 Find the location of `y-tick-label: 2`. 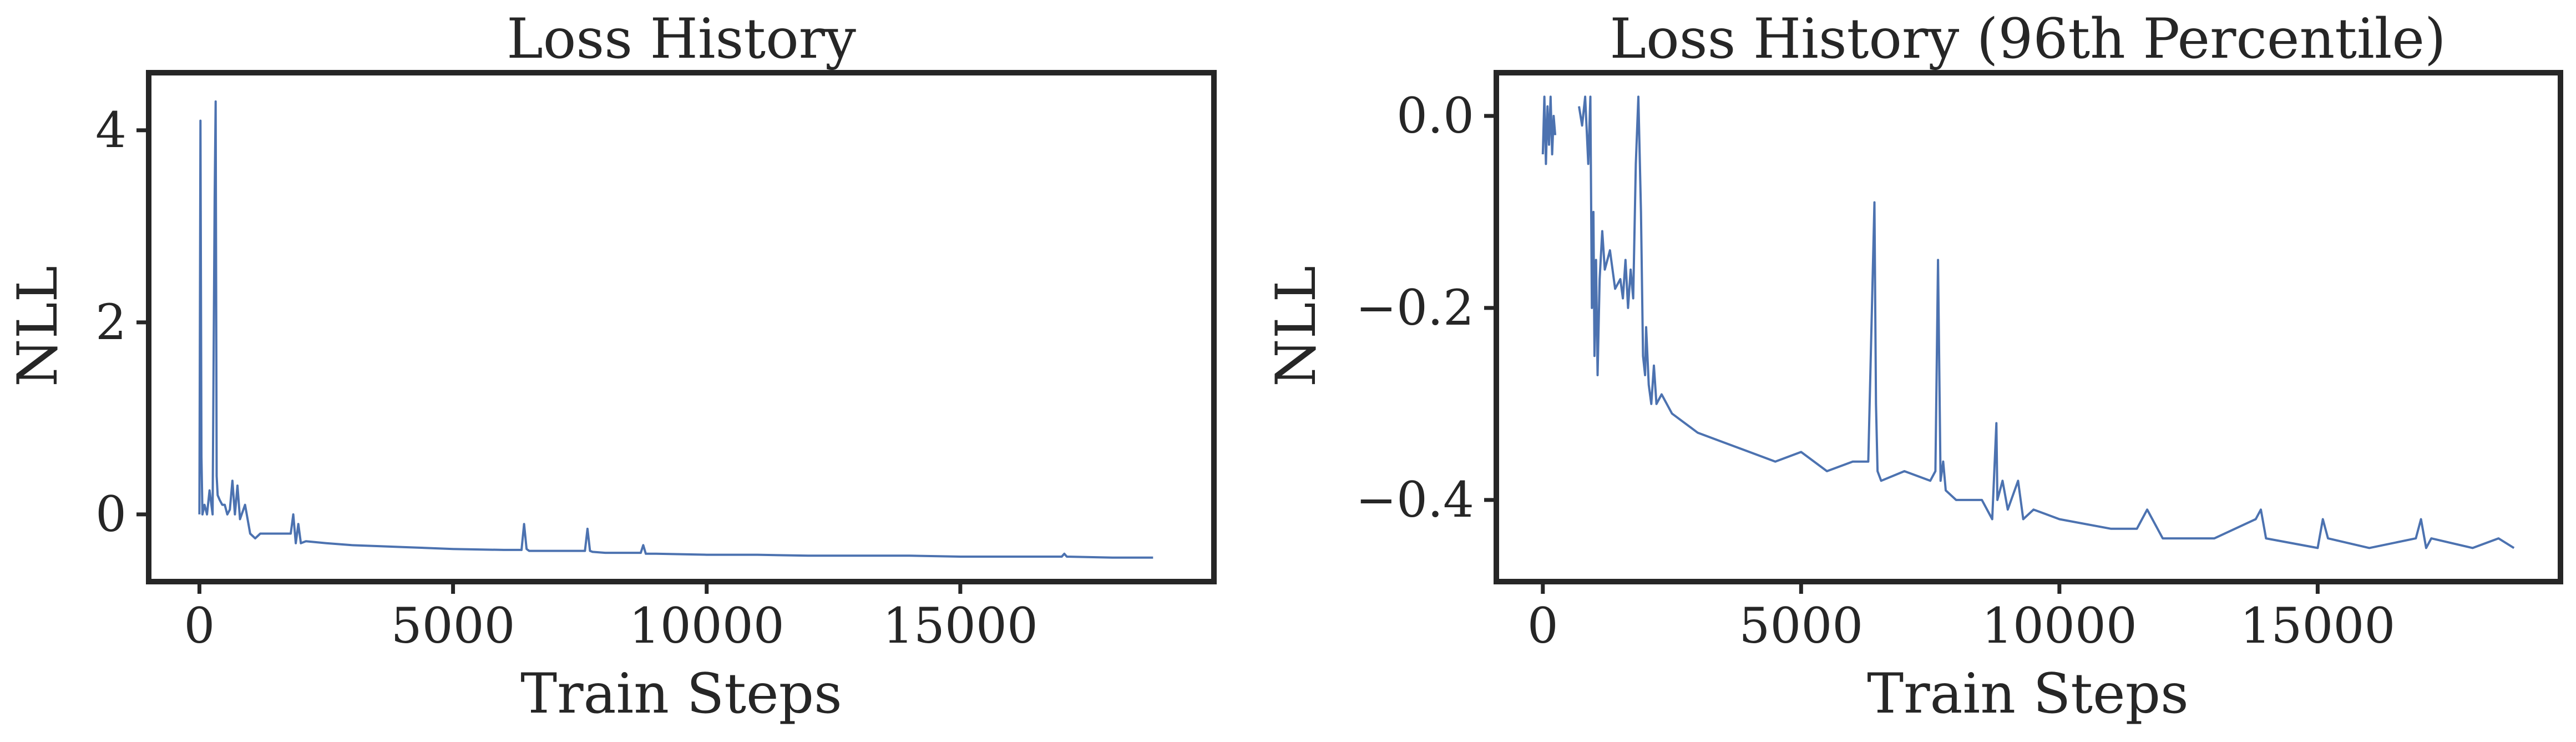

y-tick-label: 2 is located at coordinates (110, 322).